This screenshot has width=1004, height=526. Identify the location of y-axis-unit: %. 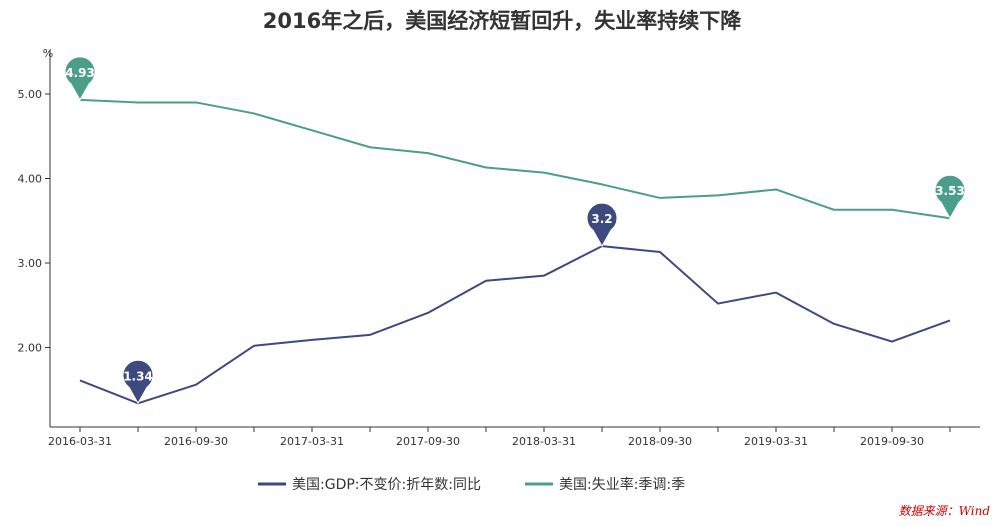
(48, 53).